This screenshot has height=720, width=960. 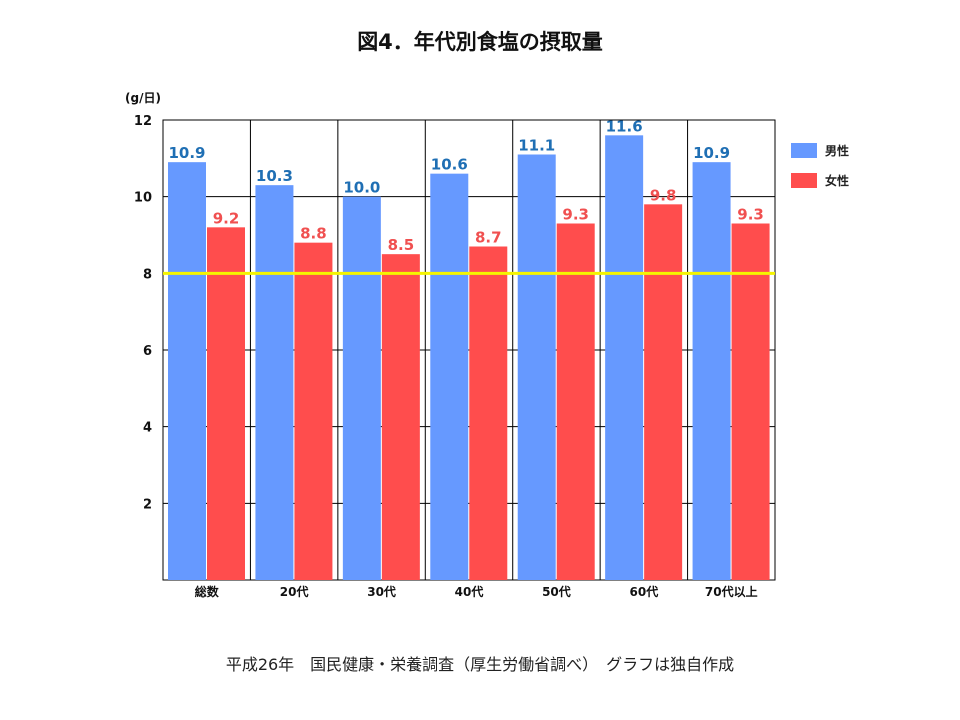 What do you see at coordinates (147, 274) in the screenshot?
I see `y-tick-label: 8` at bounding box center [147, 274].